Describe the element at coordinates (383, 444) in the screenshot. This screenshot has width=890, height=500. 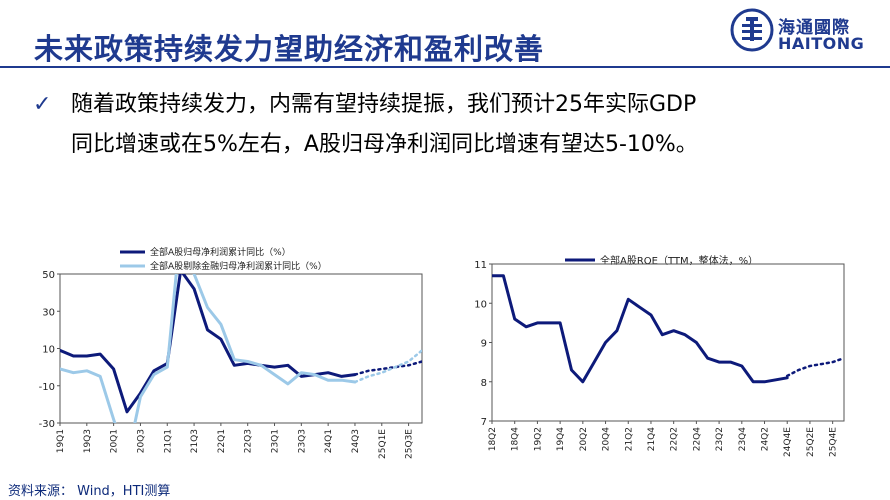
I see `x-tick-label: 25Q1E` at that location.